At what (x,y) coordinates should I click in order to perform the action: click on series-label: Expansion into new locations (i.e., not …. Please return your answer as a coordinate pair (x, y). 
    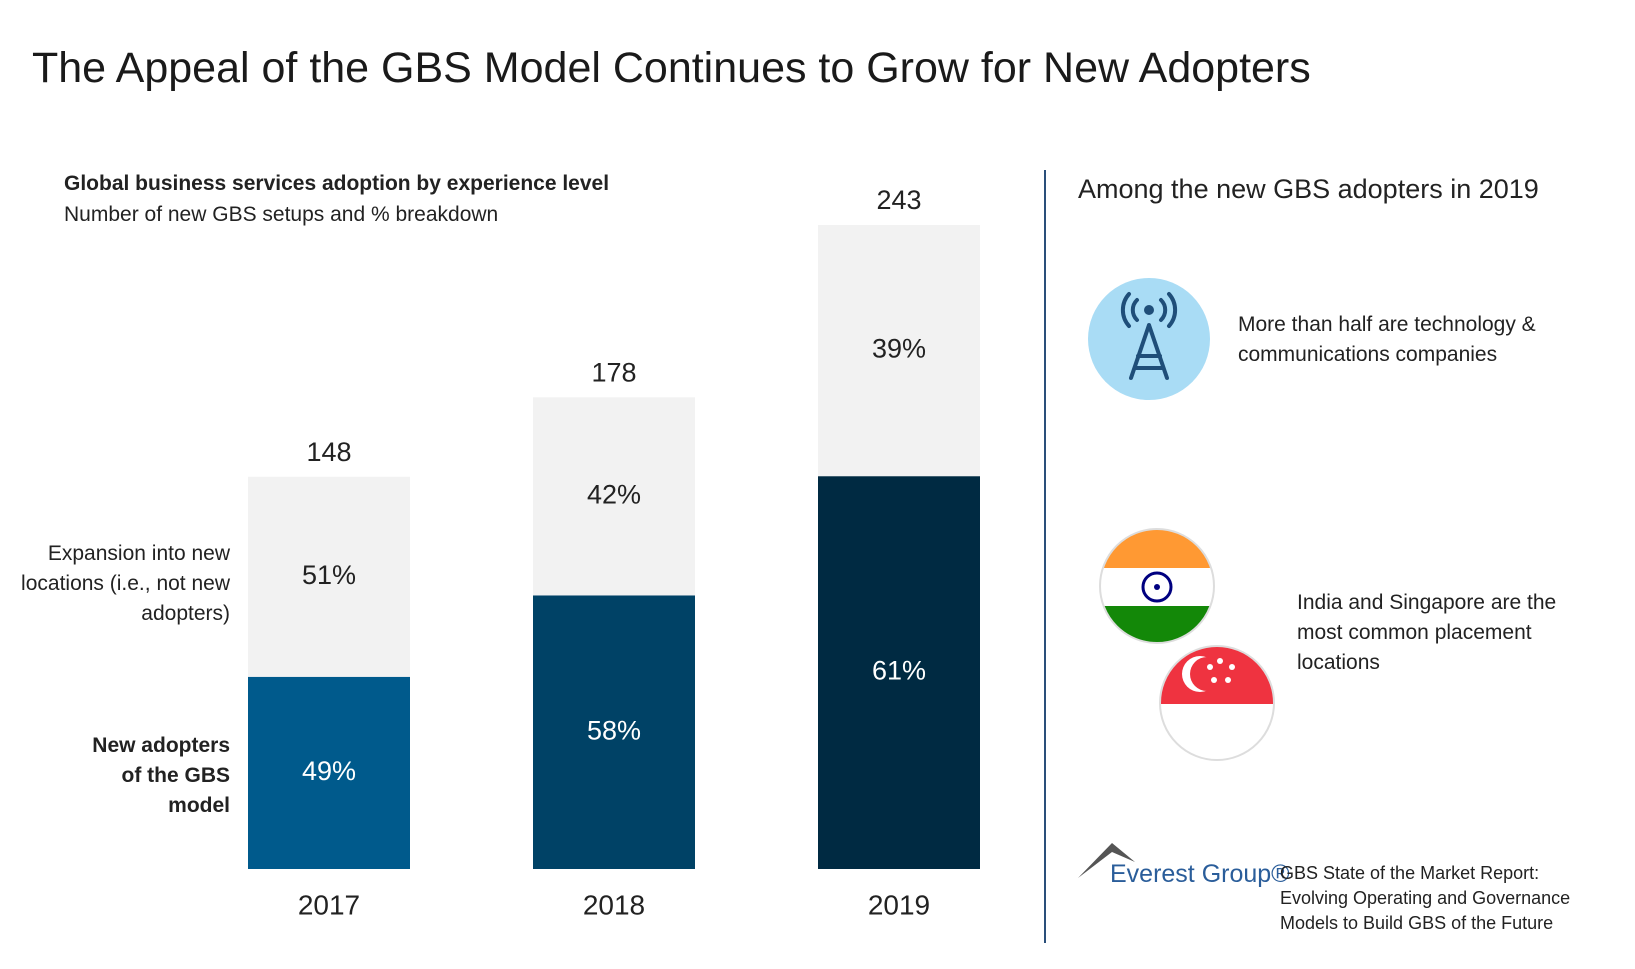
    Looking at the image, I should click on (125, 583).